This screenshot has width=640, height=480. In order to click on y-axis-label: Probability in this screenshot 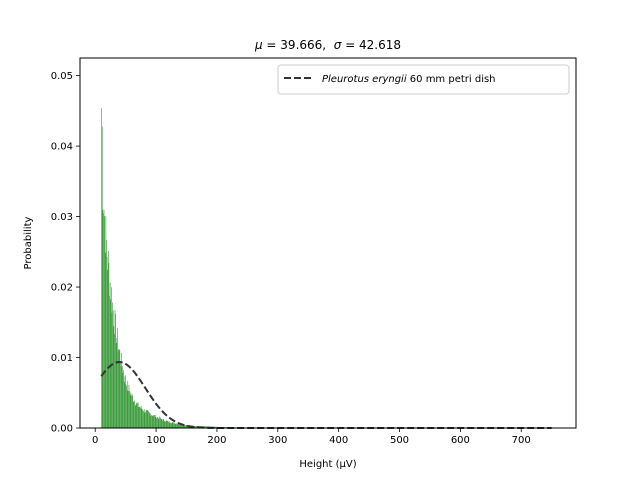, I will do `click(28, 242)`.